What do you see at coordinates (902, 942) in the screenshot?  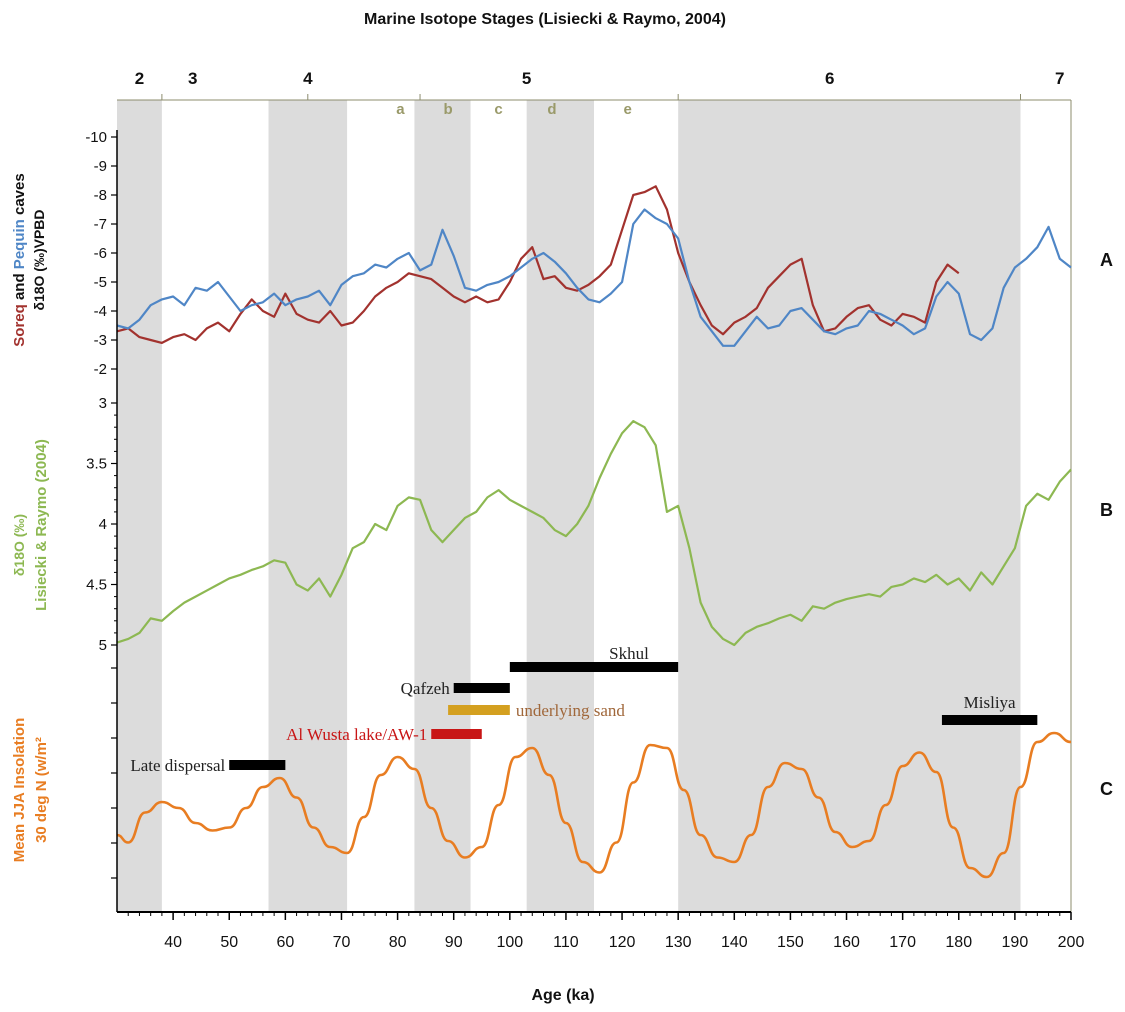 I see `x-tick-label-13: 170` at bounding box center [902, 942].